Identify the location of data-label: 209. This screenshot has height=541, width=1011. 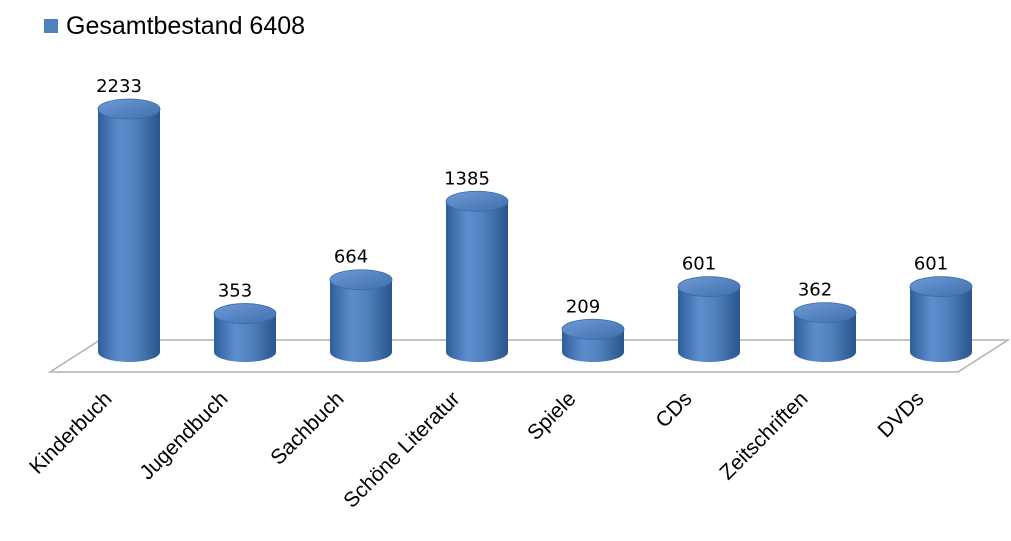
(583, 306).